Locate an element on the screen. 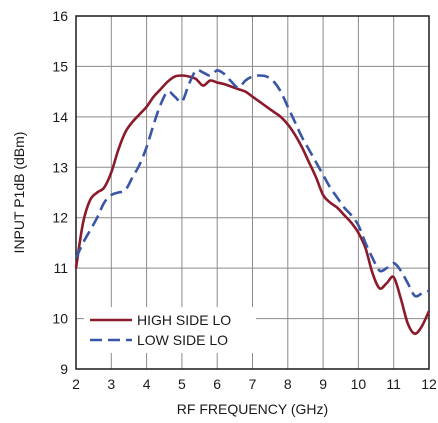  x-tick-label: 7 is located at coordinates (253, 384).